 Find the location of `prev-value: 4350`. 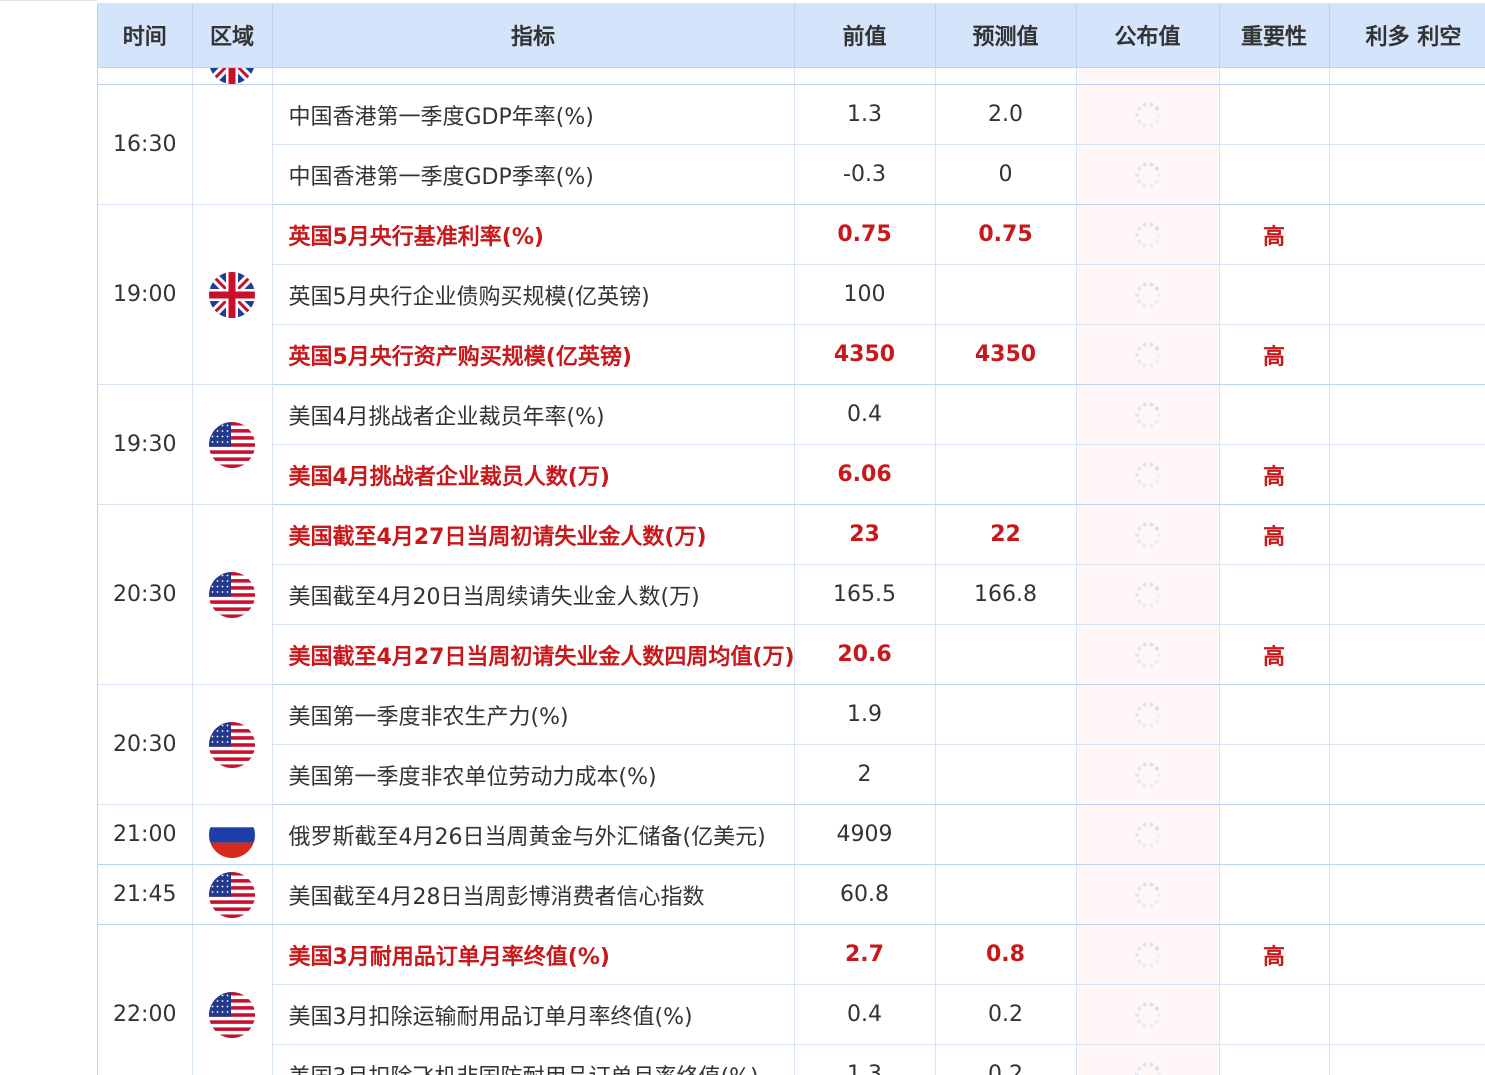

prev-value: 4350 is located at coordinates (865, 354).